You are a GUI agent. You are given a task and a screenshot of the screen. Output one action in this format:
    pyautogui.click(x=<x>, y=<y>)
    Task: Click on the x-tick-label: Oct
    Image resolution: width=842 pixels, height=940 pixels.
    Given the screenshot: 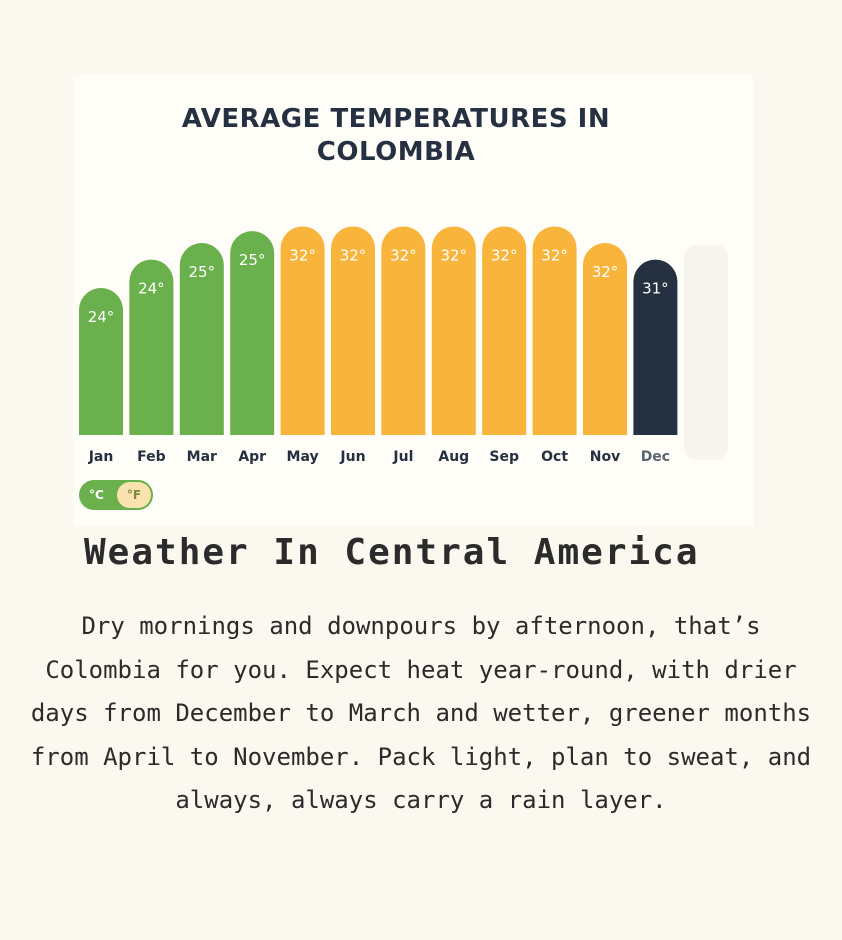 What is the action you would take?
    pyautogui.click(x=554, y=457)
    